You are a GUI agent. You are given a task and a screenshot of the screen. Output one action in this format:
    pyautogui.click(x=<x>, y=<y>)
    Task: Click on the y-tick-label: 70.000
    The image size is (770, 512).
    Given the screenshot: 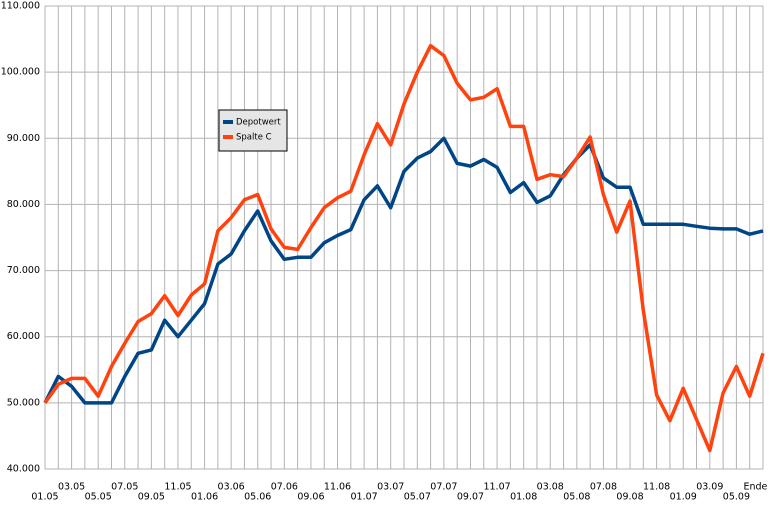 What is the action you would take?
    pyautogui.click(x=23, y=270)
    